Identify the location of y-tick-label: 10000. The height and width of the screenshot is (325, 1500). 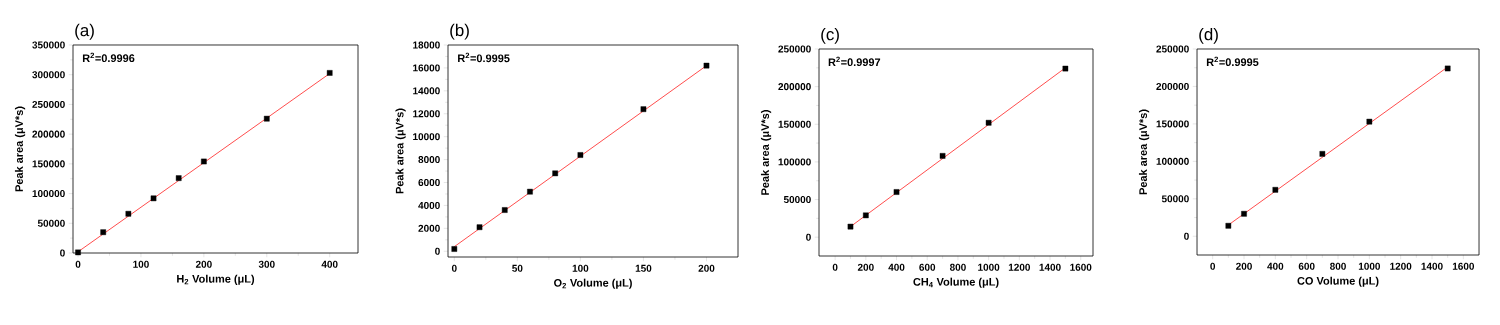
(426, 137).